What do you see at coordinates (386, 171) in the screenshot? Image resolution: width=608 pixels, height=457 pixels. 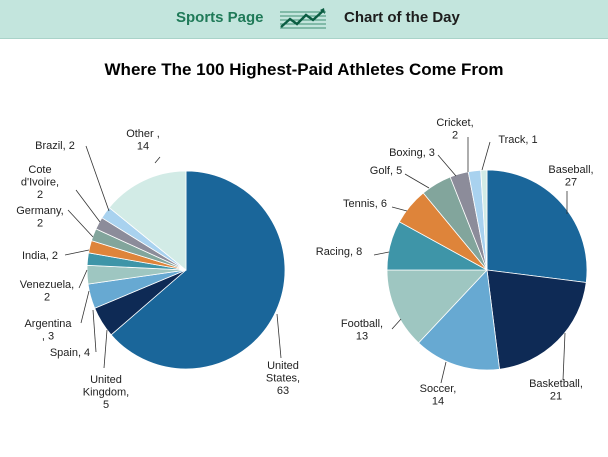 I see `slice-label-golf: Golf, 5` at bounding box center [386, 171].